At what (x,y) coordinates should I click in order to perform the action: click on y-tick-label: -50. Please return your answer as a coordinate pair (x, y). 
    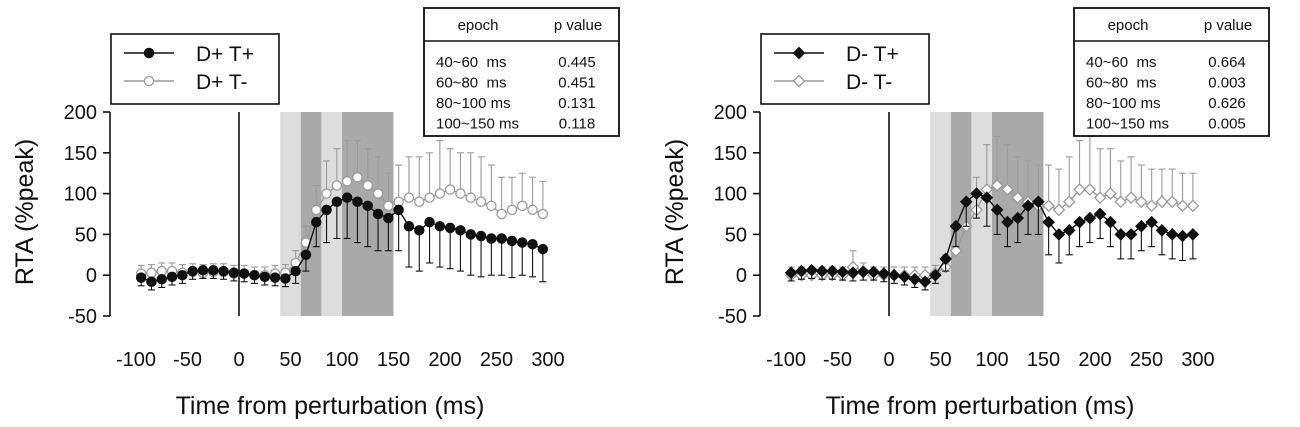
    Looking at the image, I should click on (82, 317).